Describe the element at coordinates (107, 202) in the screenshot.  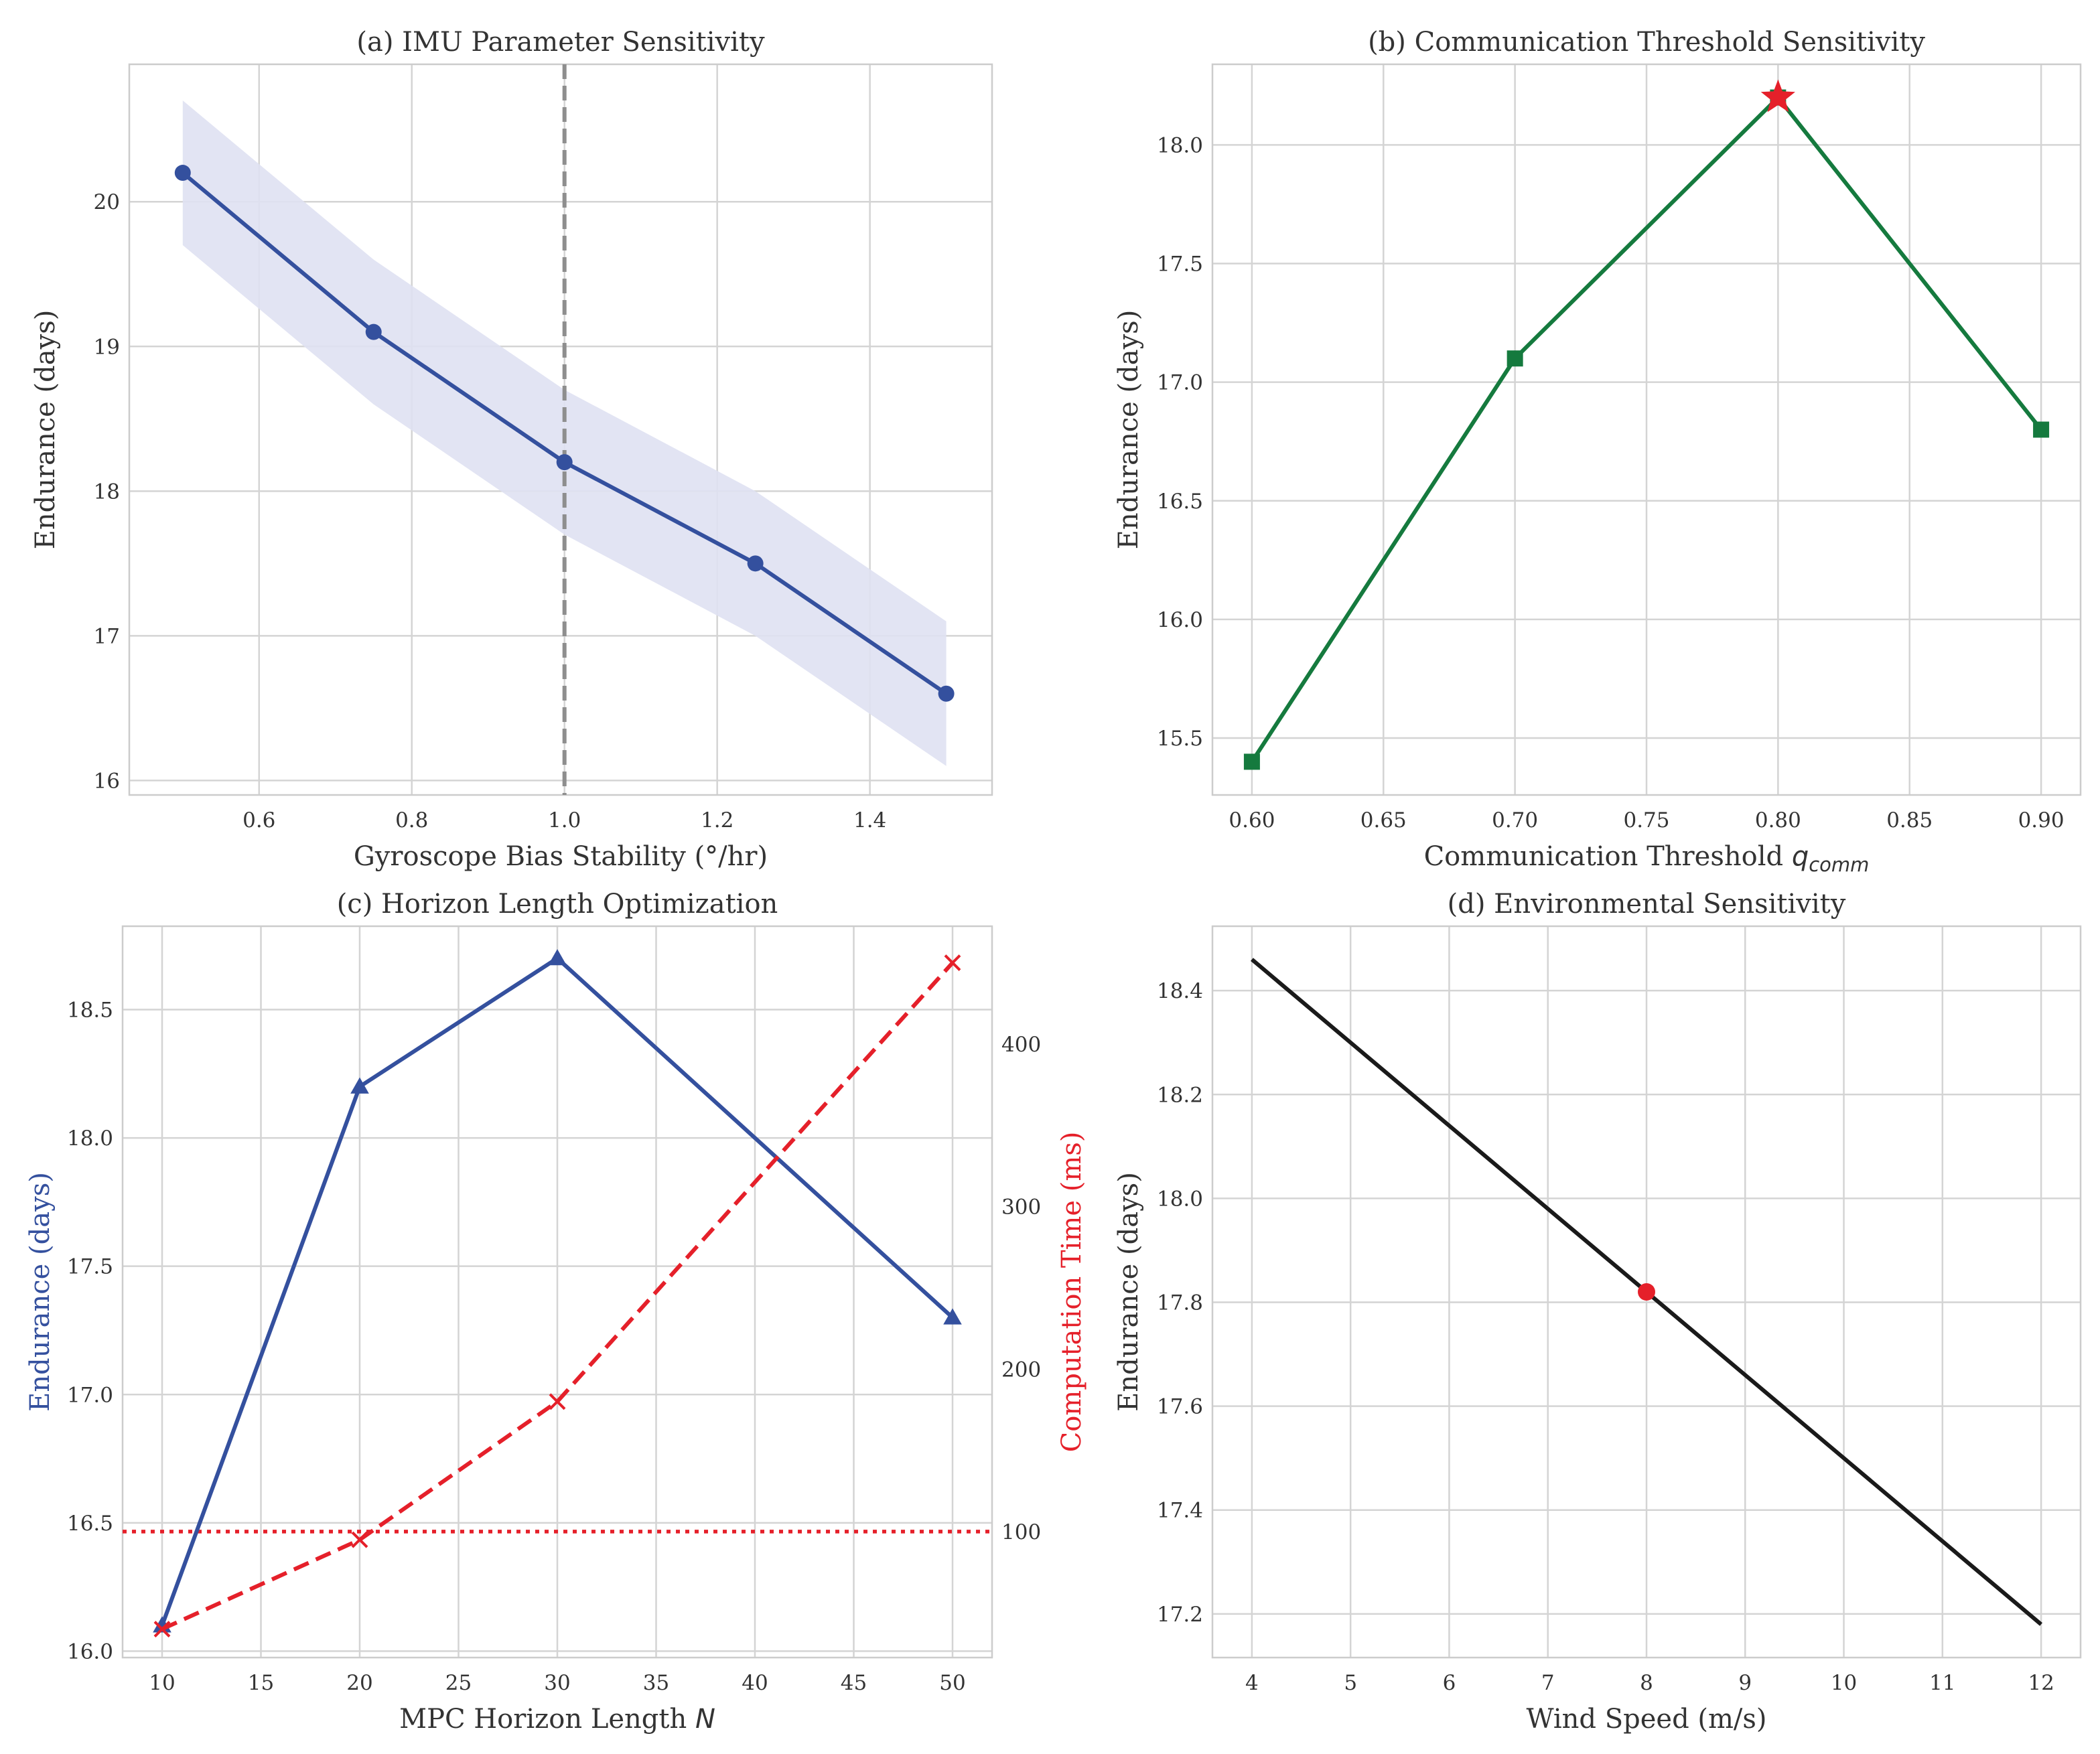
I see `y-tick-label: 20` at that location.